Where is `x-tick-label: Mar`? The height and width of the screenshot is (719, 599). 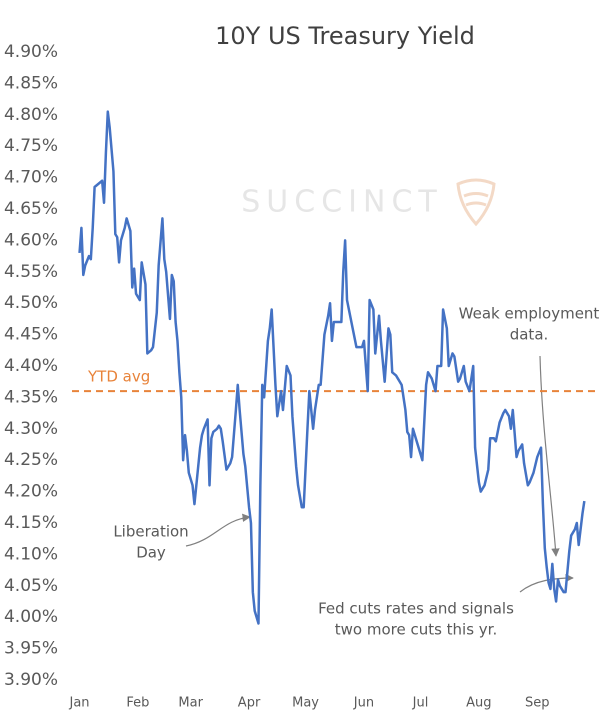 x-tick-label: Mar is located at coordinates (190, 703).